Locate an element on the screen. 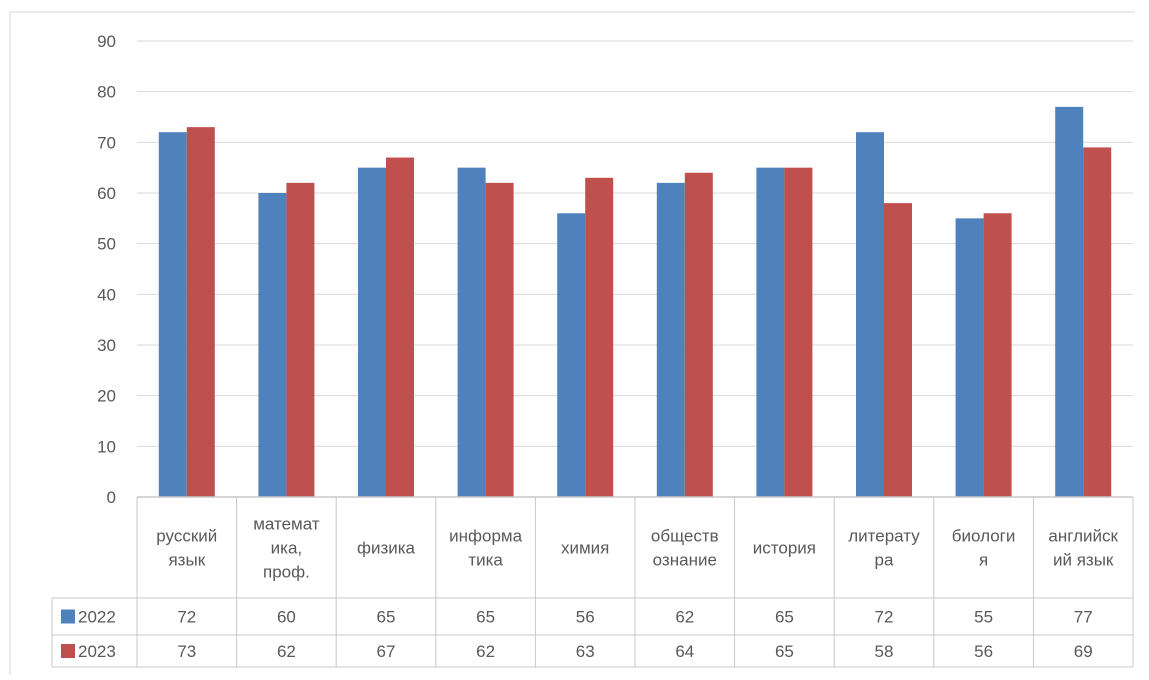  x-category-label: физика is located at coordinates (386, 548).